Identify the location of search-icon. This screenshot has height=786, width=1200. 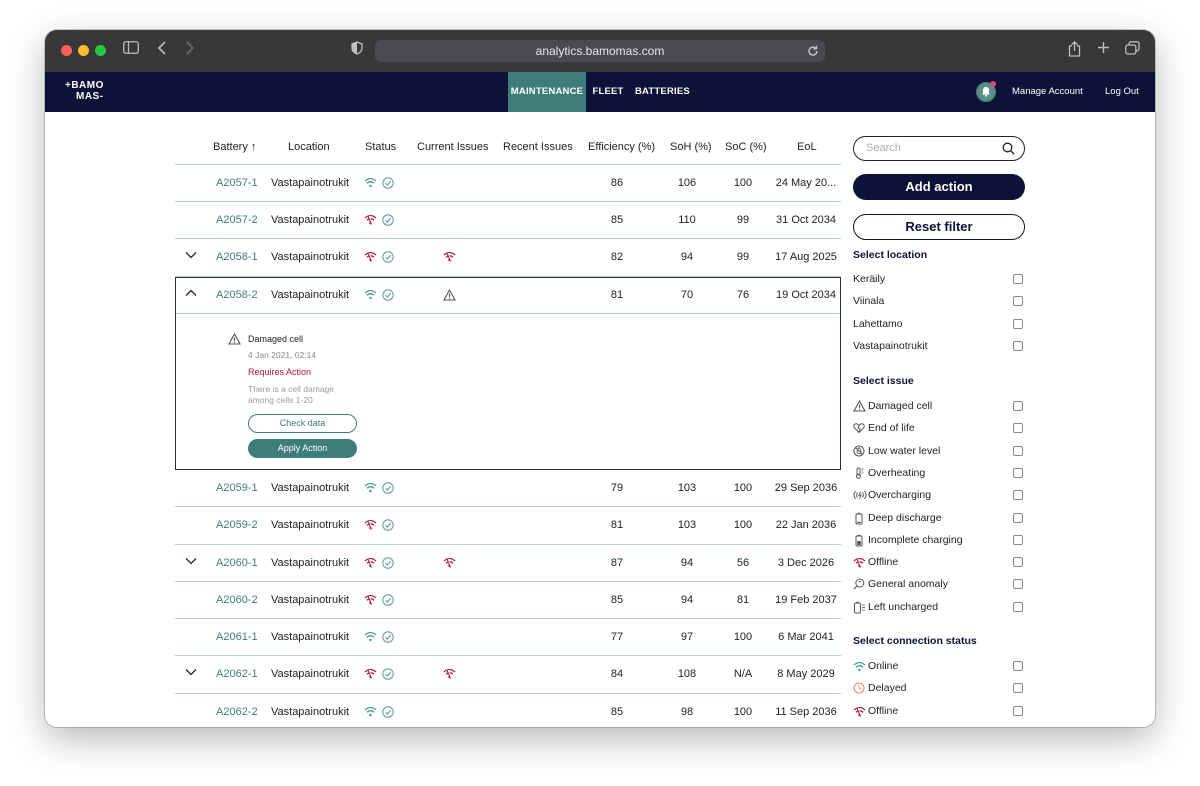
(1008, 148).